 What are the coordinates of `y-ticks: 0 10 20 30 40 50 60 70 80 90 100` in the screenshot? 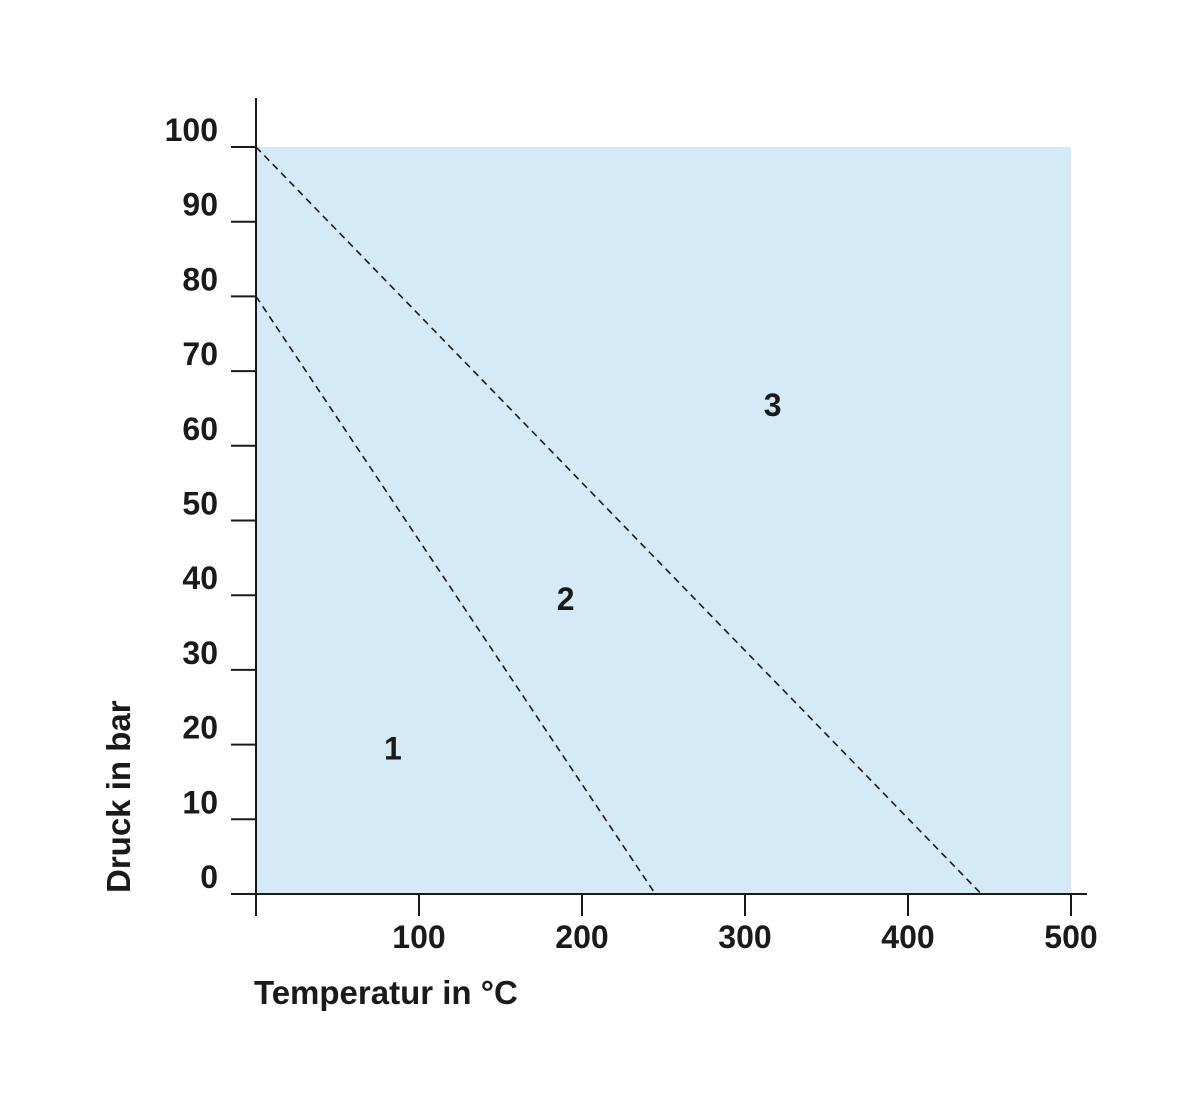 It's located at (210, 503).